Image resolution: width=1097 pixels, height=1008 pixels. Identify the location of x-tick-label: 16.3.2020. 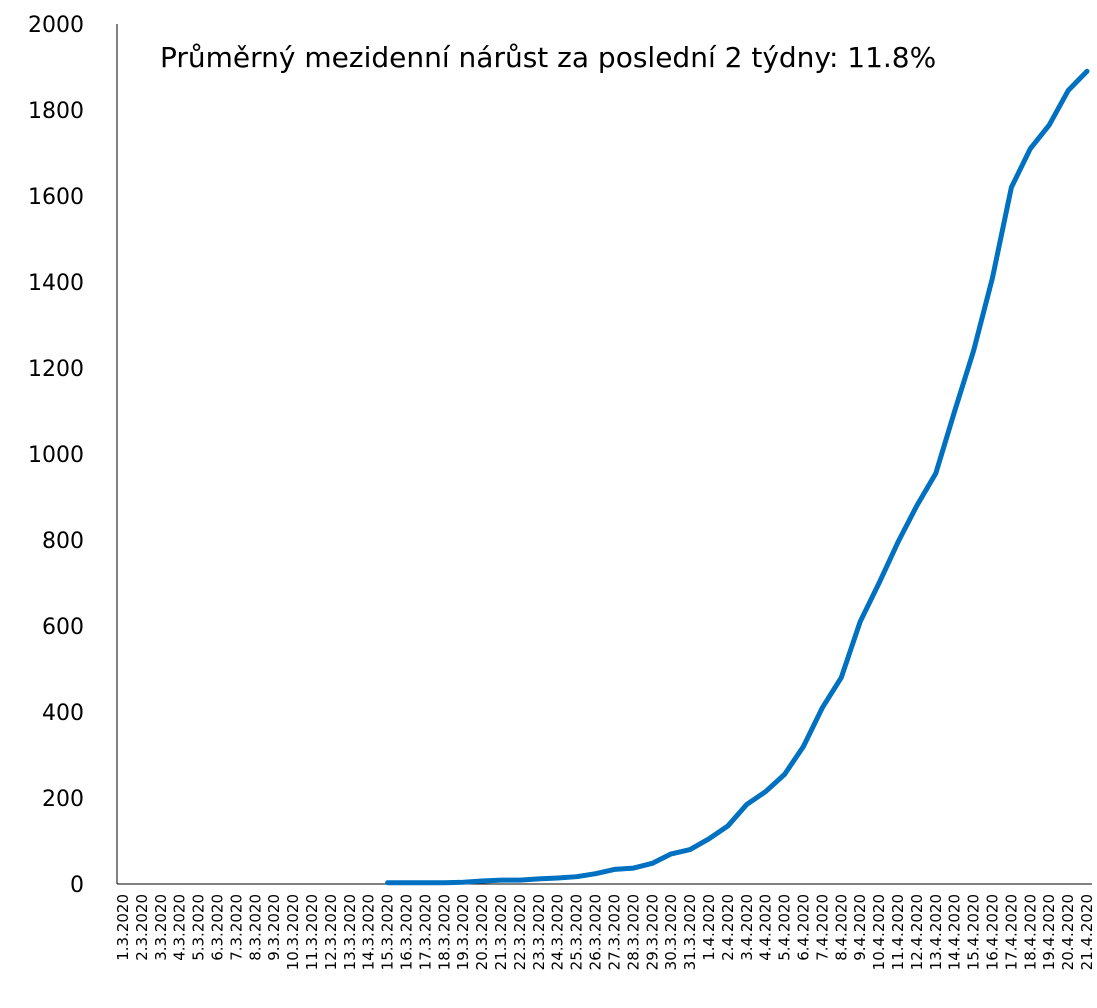
(407, 932).